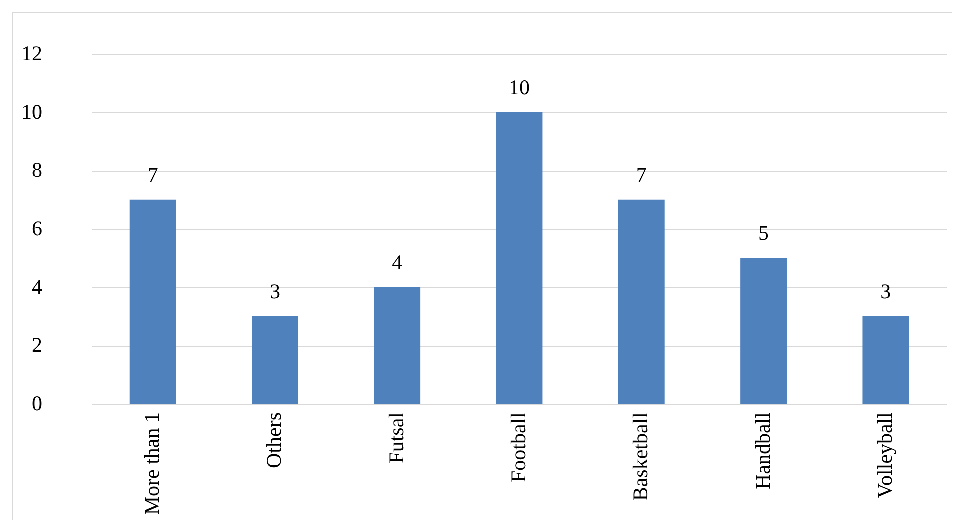  Describe the element at coordinates (518, 447) in the screenshot. I see `x-tick-label: Football` at that location.